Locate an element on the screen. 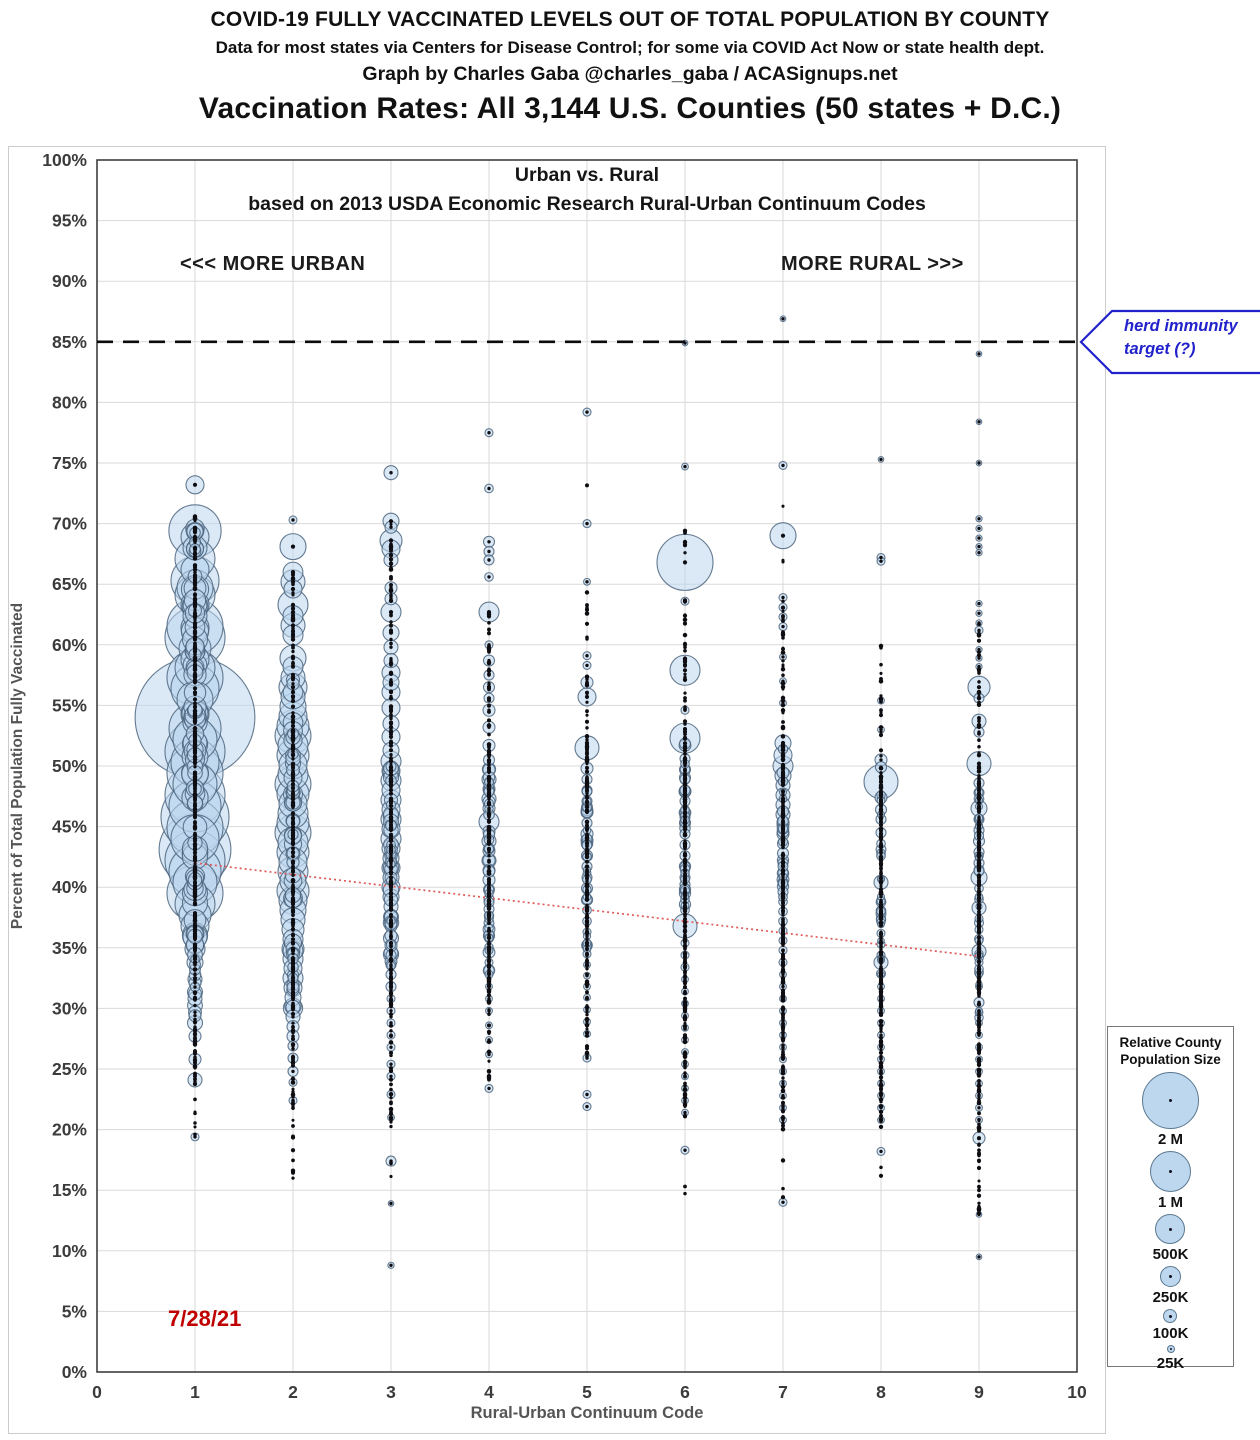 The height and width of the screenshot is (1440, 1260). plot-annotation-title: Urban vs. Rural is located at coordinates (587, 175).